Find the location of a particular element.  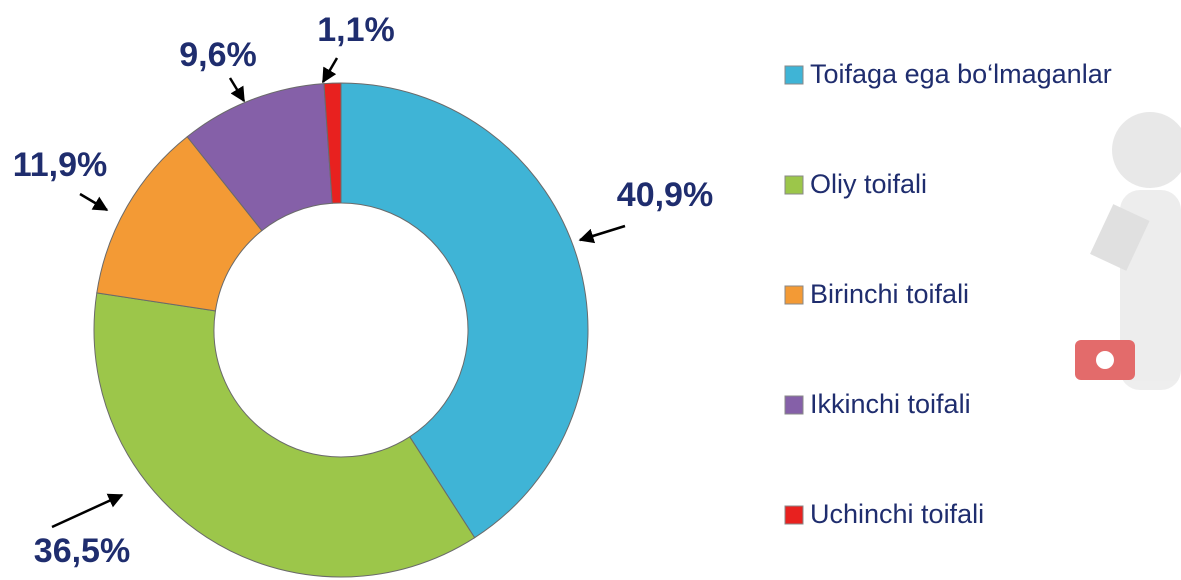

legend-label: Uchinchi toifali is located at coordinates (897, 514).